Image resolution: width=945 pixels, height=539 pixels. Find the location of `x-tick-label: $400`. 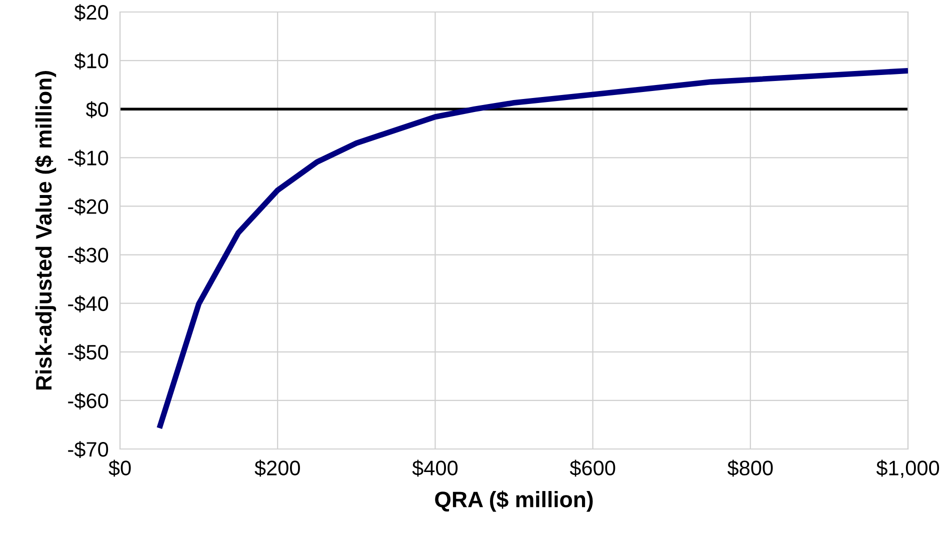

x-tick-label: $400 is located at coordinates (435, 468).